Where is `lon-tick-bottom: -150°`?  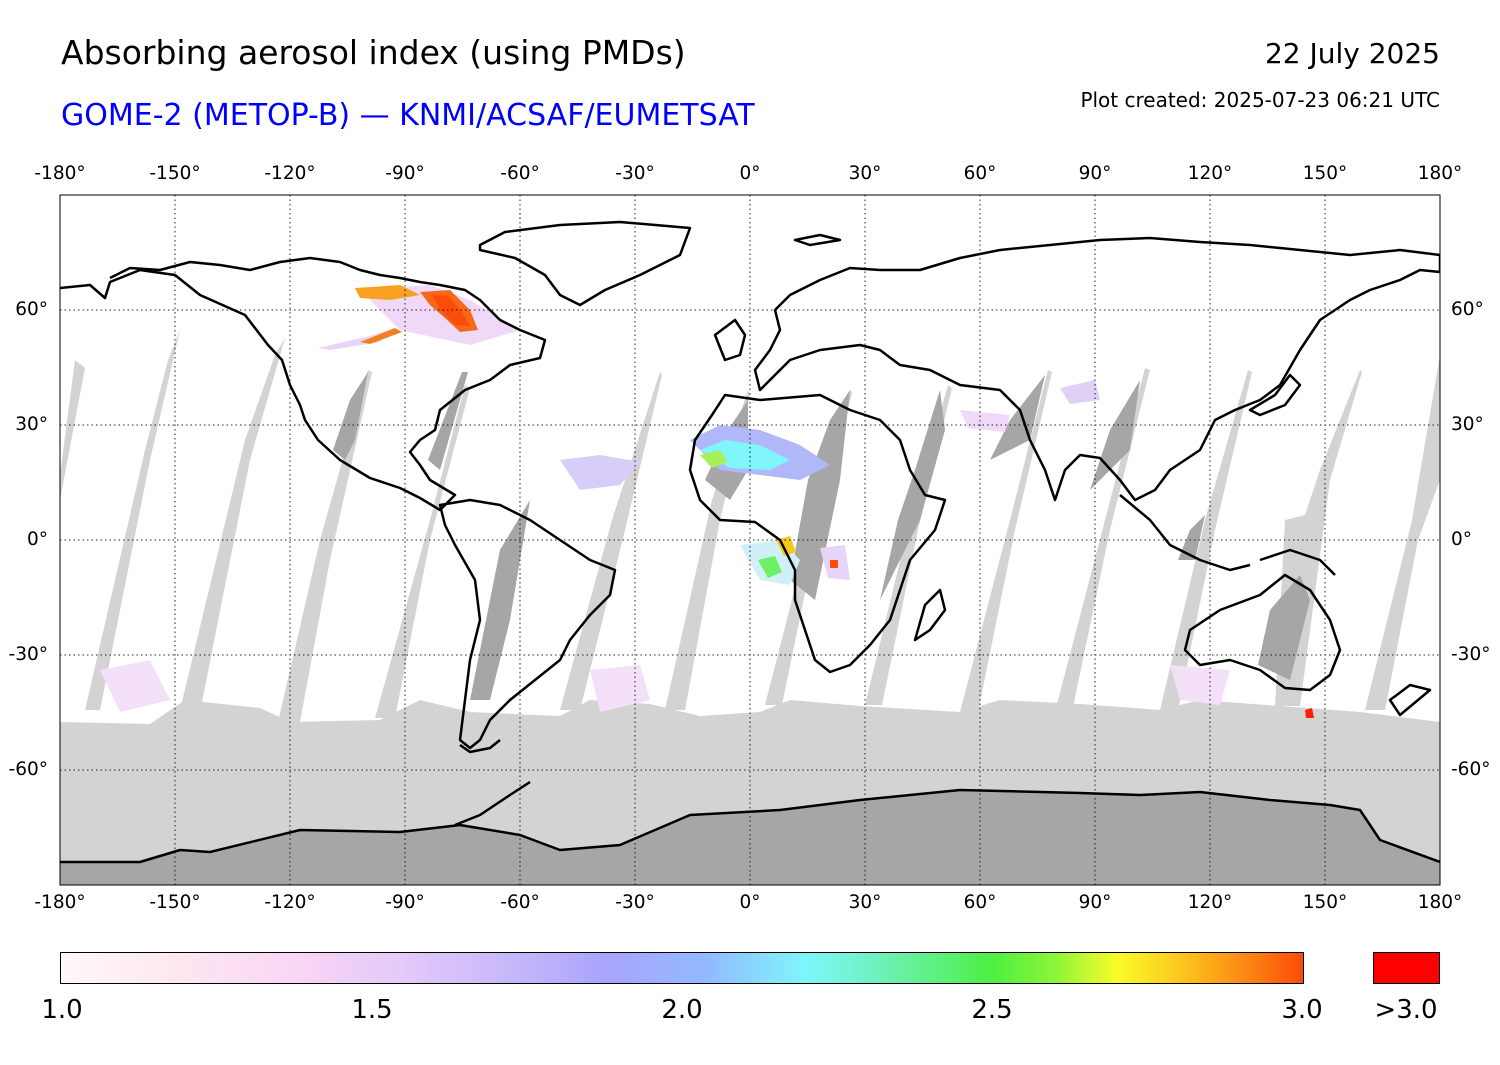
lon-tick-bottom: -150° is located at coordinates (175, 902).